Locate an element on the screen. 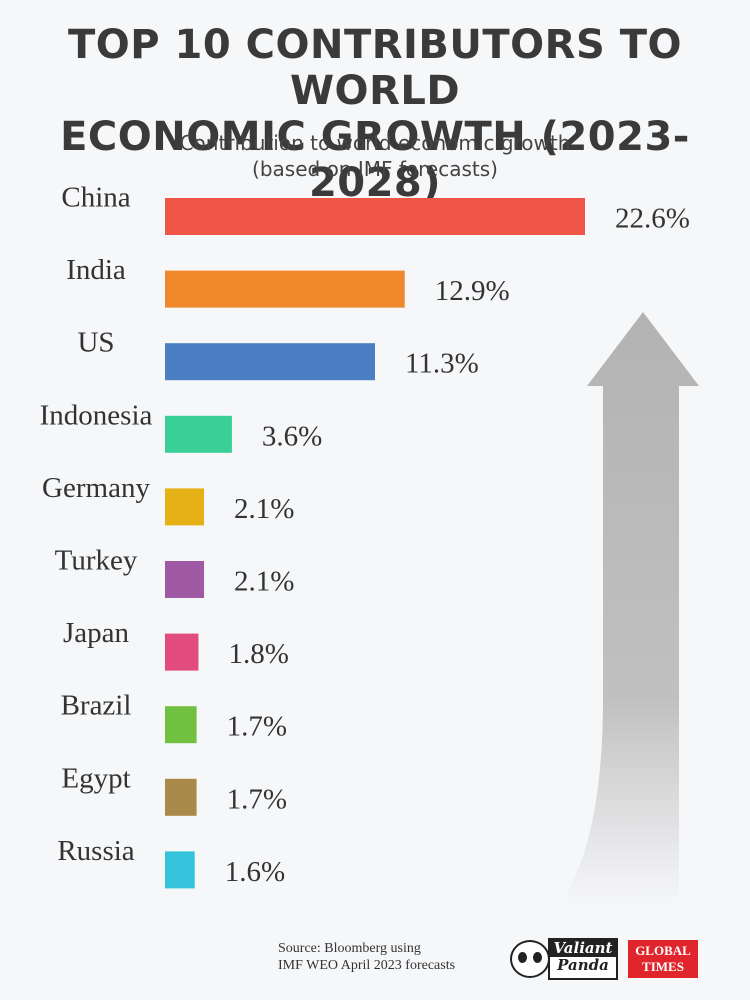 Image resolution: width=750 pixels, height=1000 pixels. category-label: Egypt is located at coordinates (95, 778).